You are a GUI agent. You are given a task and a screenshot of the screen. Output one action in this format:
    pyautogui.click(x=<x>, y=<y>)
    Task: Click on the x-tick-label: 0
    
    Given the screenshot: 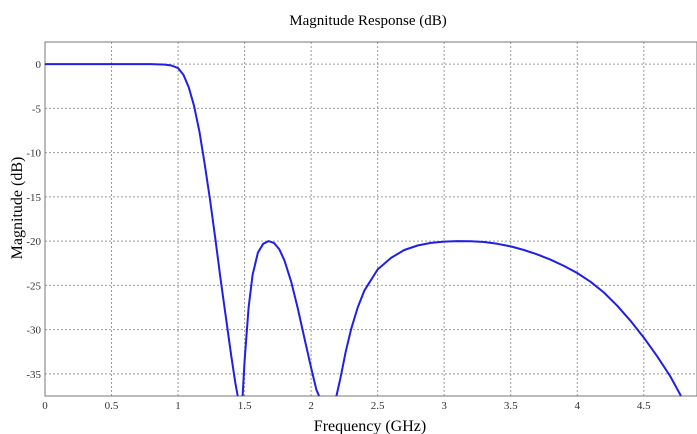 What is the action you would take?
    pyautogui.click(x=45, y=406)
    